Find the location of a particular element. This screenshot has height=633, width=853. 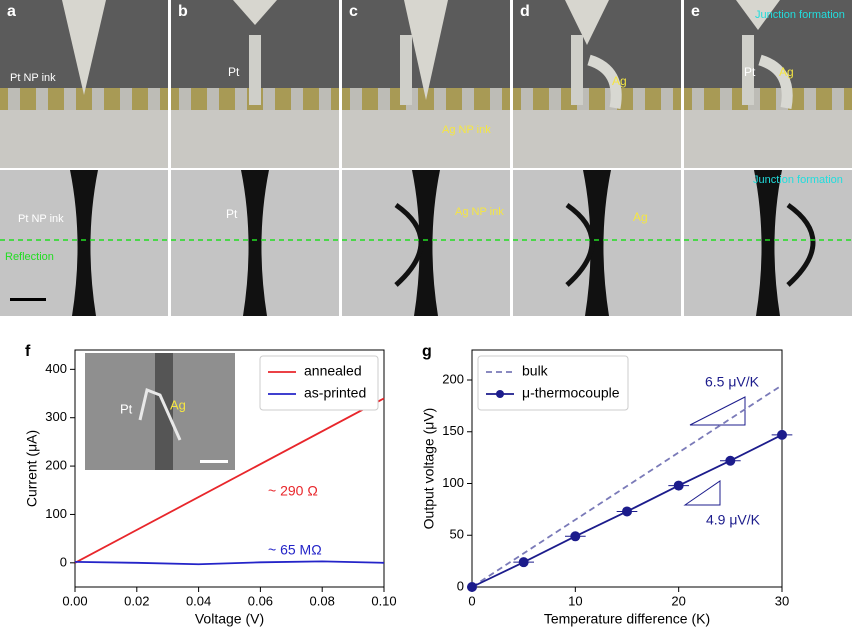

inset-scale-bar is located at coordinates (214, 461).